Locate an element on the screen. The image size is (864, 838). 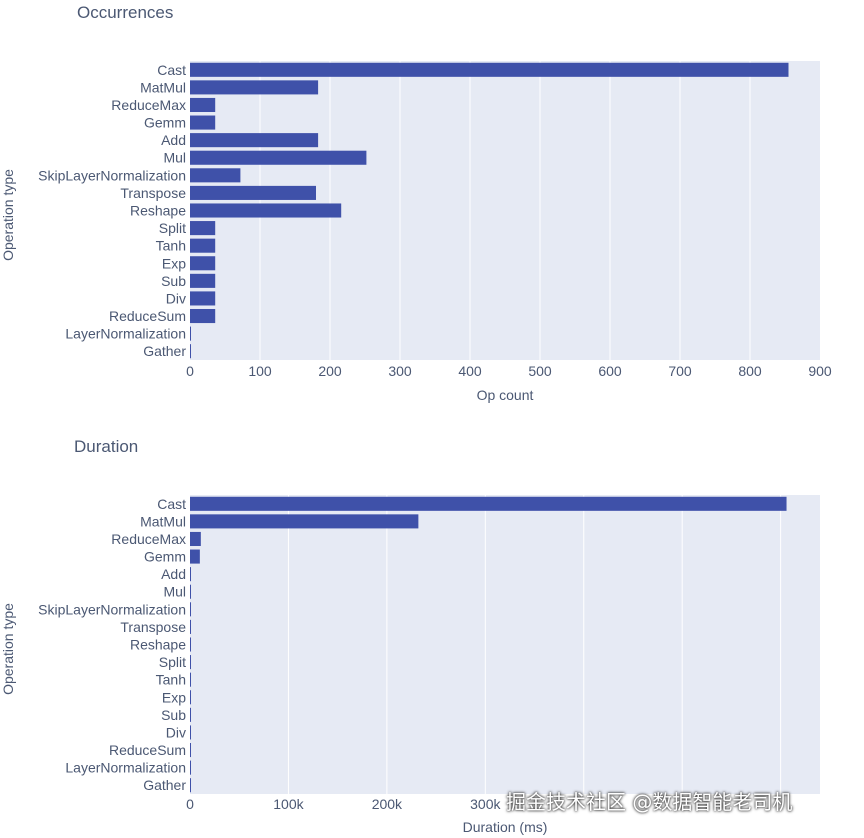
occurrences-category-label: Mul is located at coordinates (174, 158).